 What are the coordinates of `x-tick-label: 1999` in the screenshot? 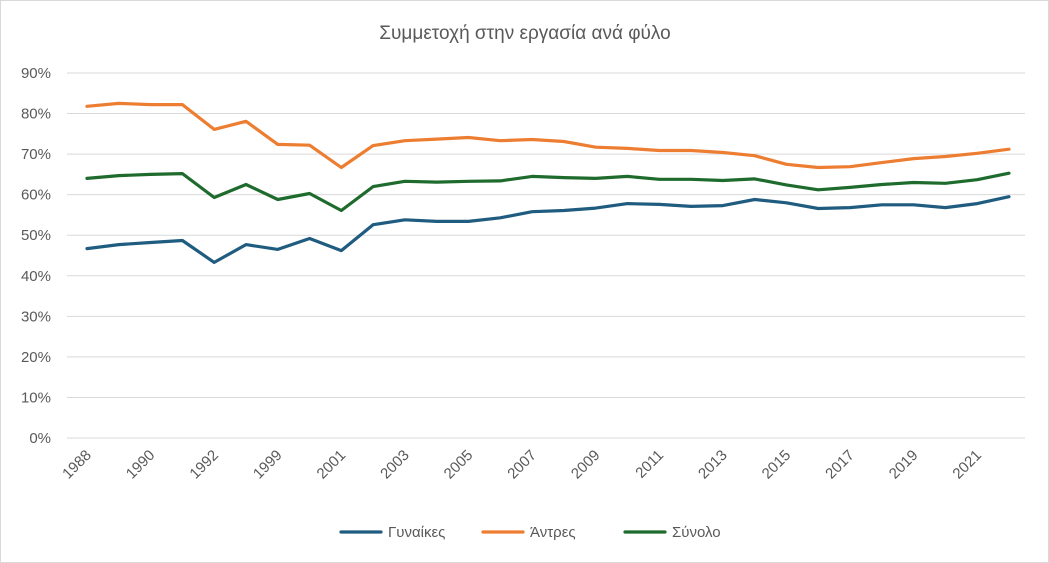 It's located at (268, 465).